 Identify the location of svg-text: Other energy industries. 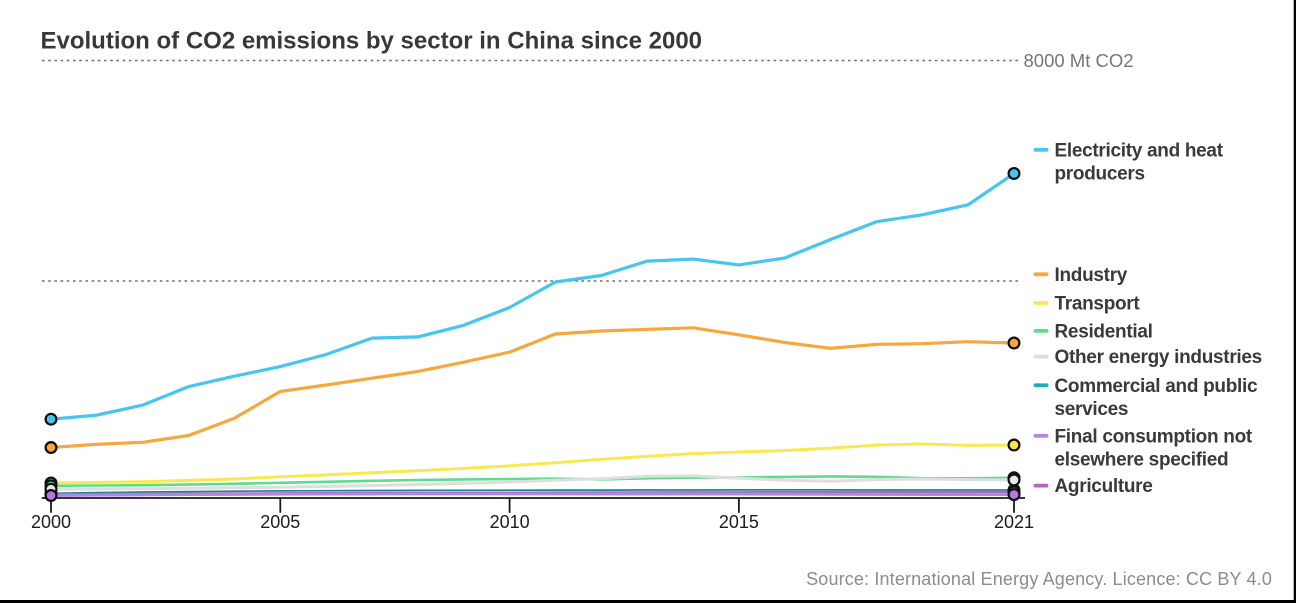
(1158, 357).